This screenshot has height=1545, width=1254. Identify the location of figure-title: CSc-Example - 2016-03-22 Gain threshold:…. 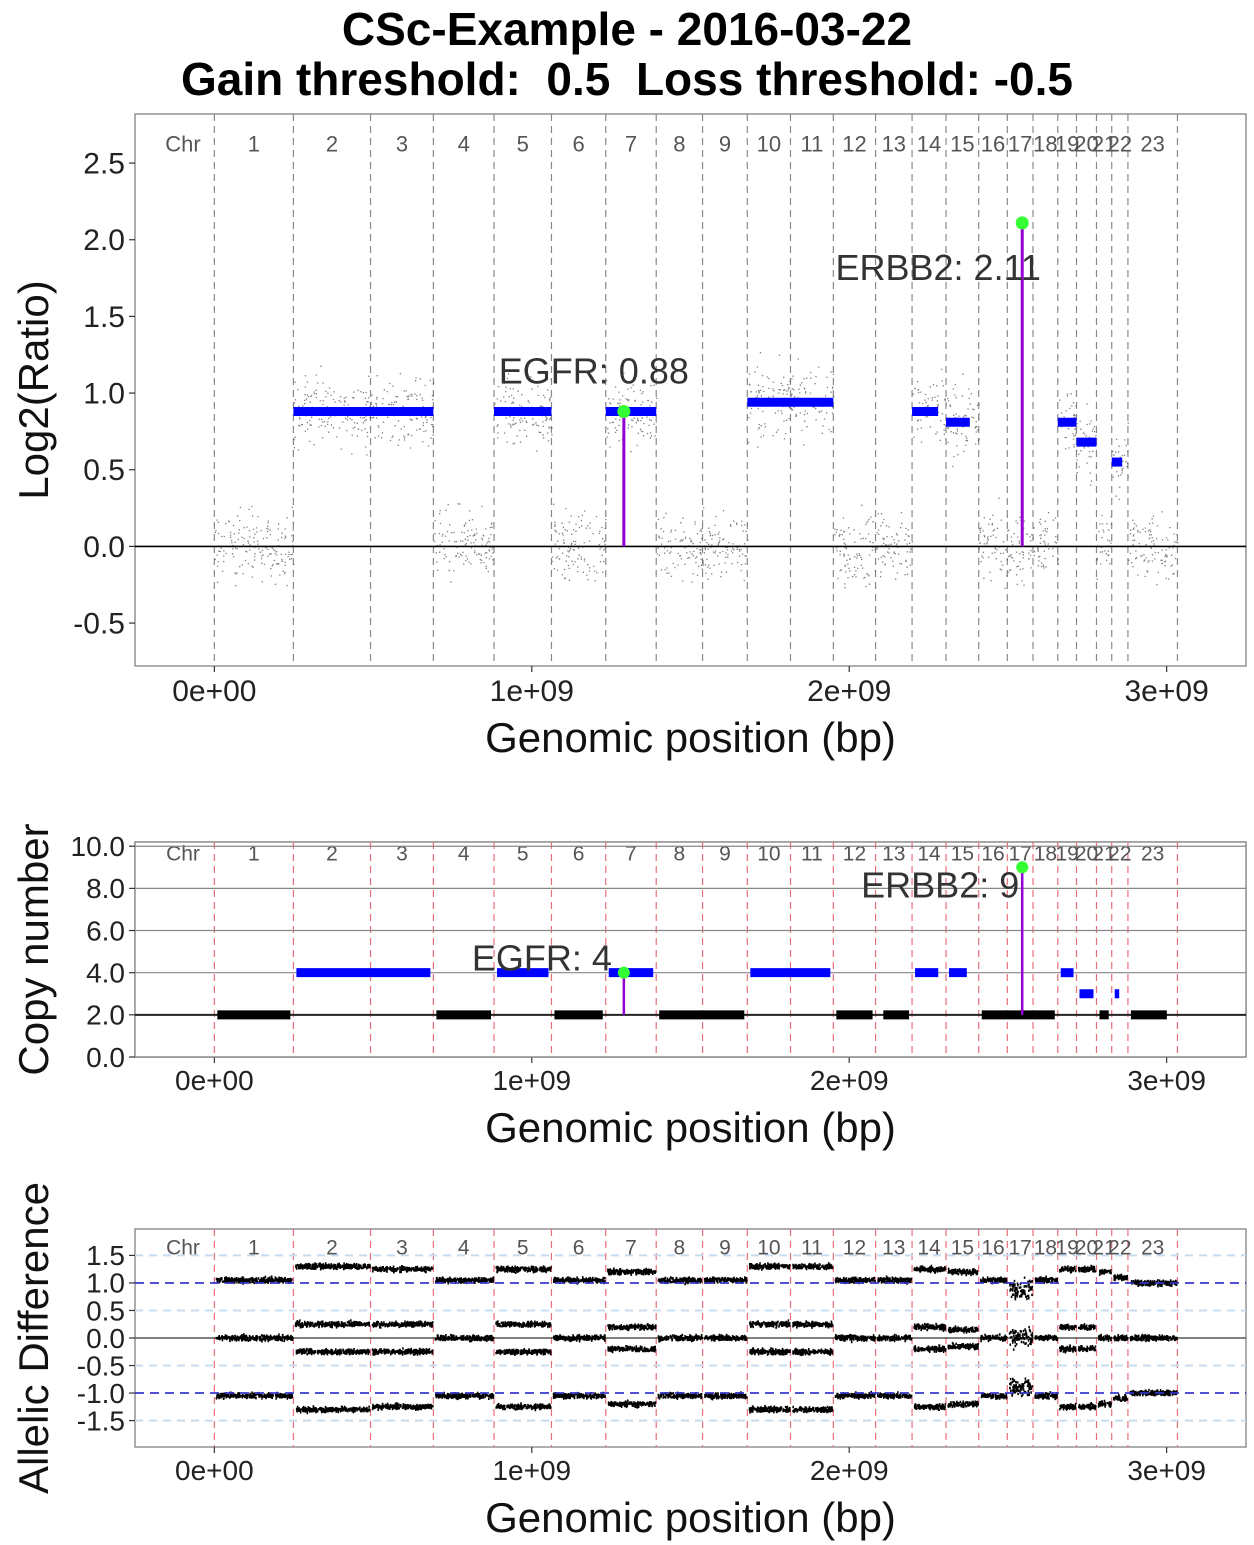
(627, 54).